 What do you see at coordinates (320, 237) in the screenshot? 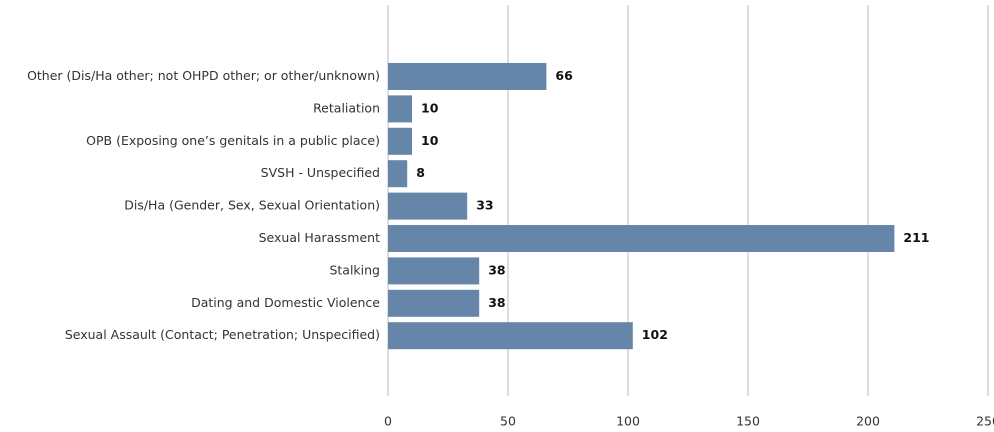
I see `y-tick-label: Sexual Harassment` at bounding box center [320, 237].